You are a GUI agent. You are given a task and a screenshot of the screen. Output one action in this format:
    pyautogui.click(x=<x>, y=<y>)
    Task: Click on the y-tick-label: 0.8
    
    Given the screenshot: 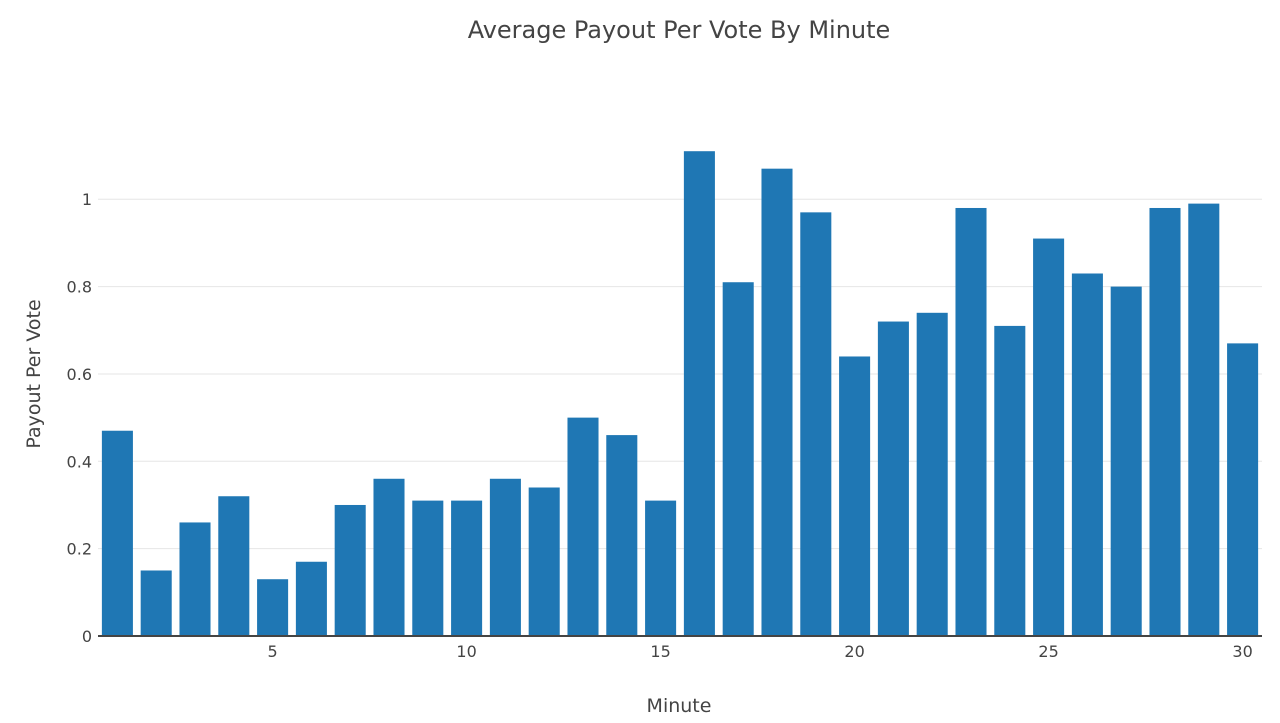 What is the action you would take?
    pyautogui.click(x=79, y=287)
    